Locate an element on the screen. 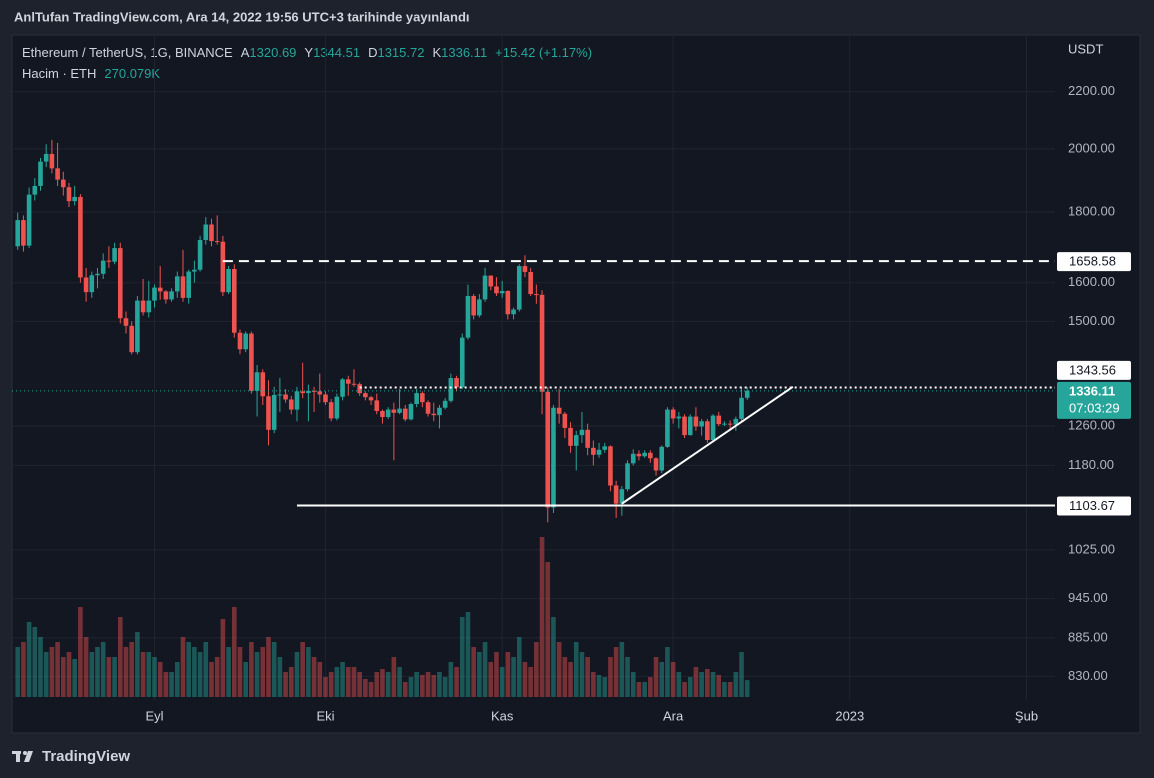 The image size is (1154, 778). y-tick-label: 2200.00 is located at coordinates (1091, 90).